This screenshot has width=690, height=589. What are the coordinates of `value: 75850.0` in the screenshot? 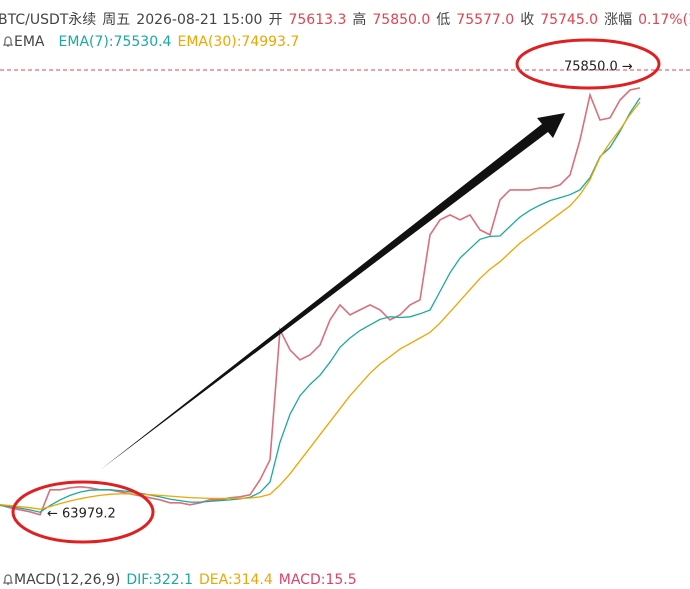 It's located at (401, 20).